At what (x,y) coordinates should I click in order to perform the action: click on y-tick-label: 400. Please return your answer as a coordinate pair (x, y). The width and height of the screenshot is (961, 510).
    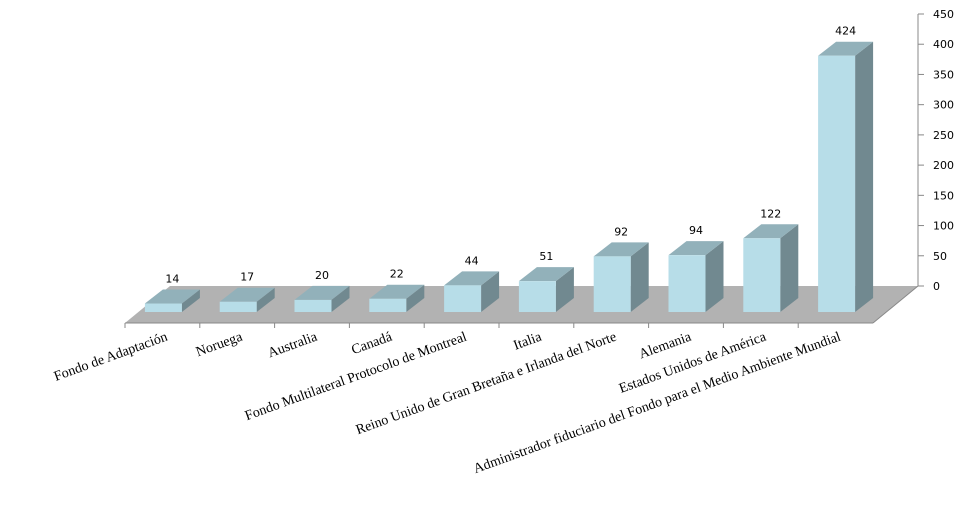
    Looking at the image, I should click on (943, 44).